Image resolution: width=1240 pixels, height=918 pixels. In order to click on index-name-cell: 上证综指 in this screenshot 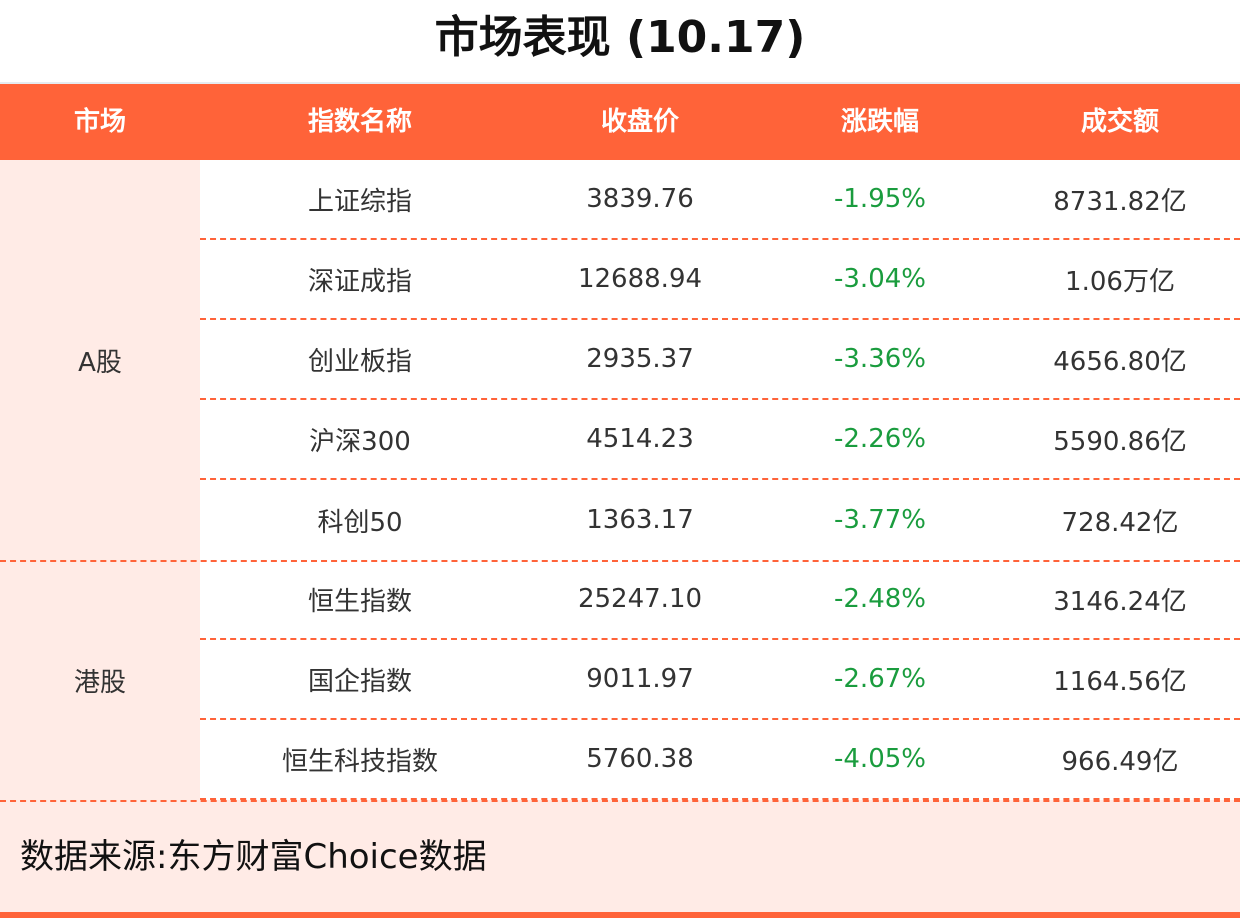, I will do `click(359, 201)`.